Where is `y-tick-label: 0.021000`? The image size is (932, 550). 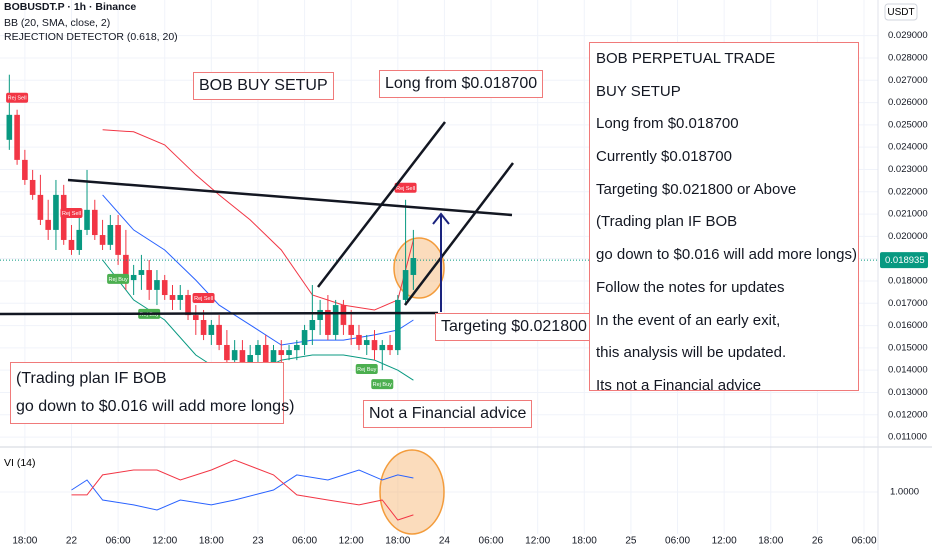
y-tick-label: 0.021000 is located at coordinates (908, 214).